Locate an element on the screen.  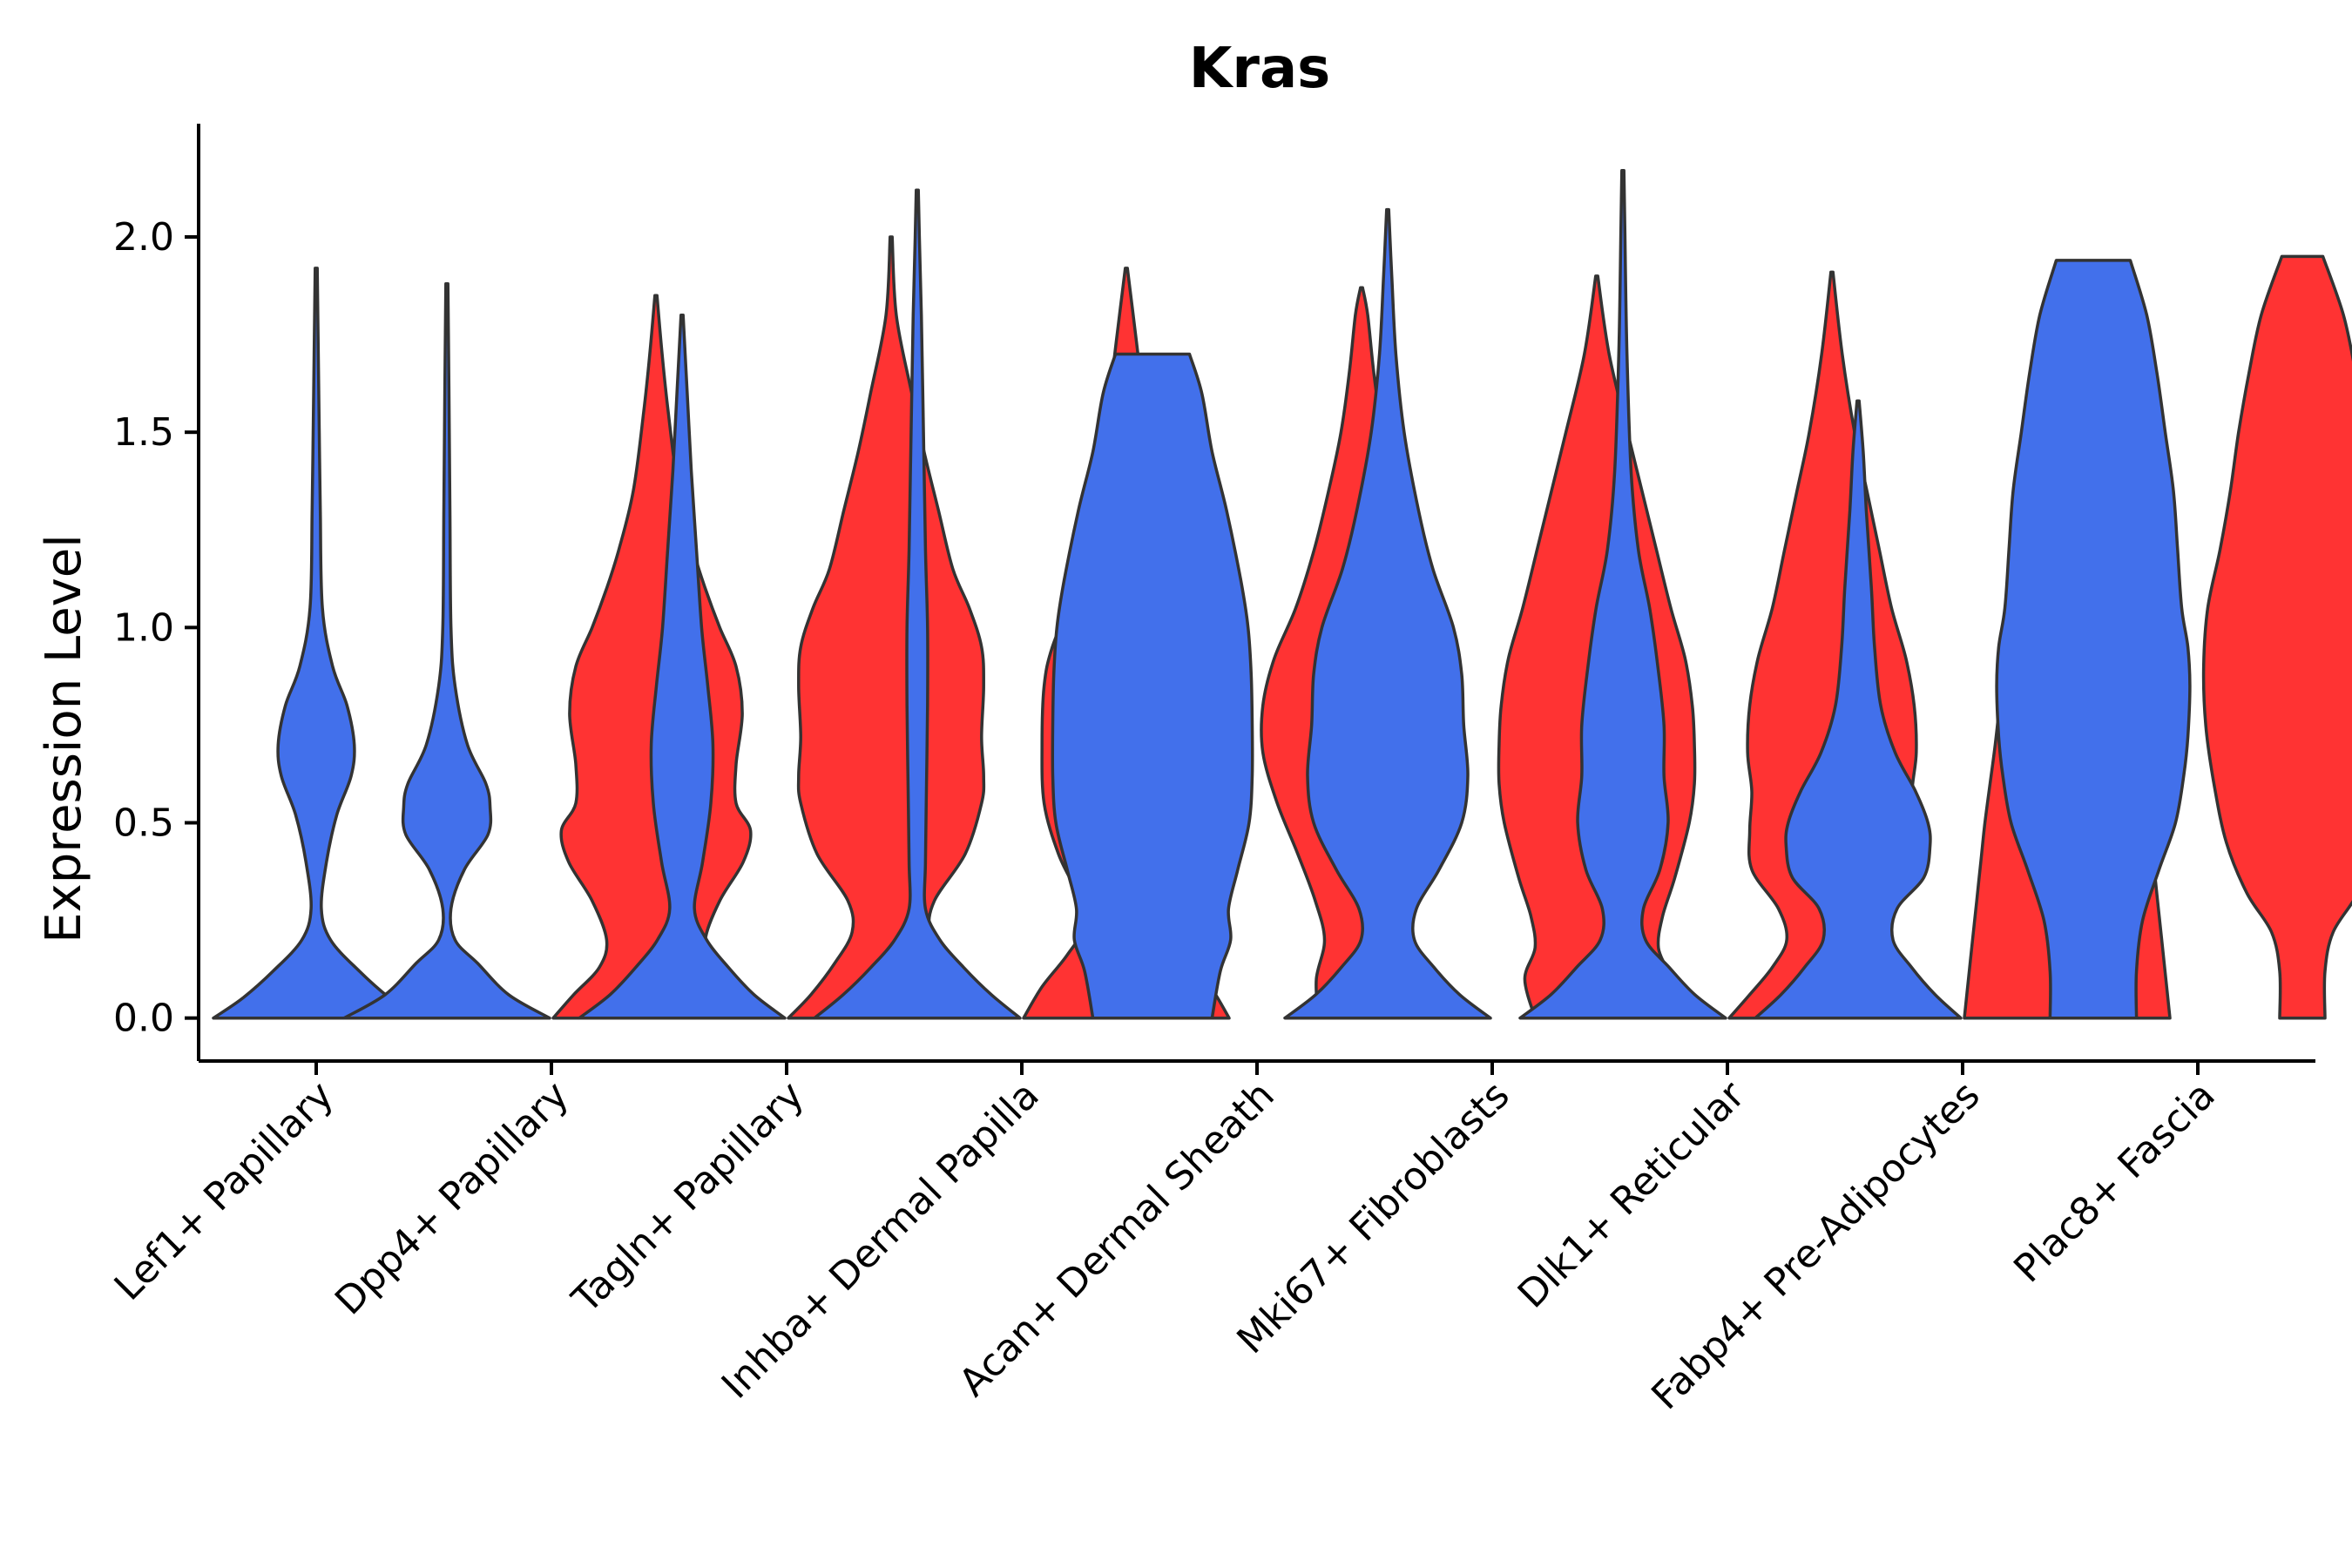
x-tick-label: Lef1+ Papillary is located at coordinates (224, 1191).